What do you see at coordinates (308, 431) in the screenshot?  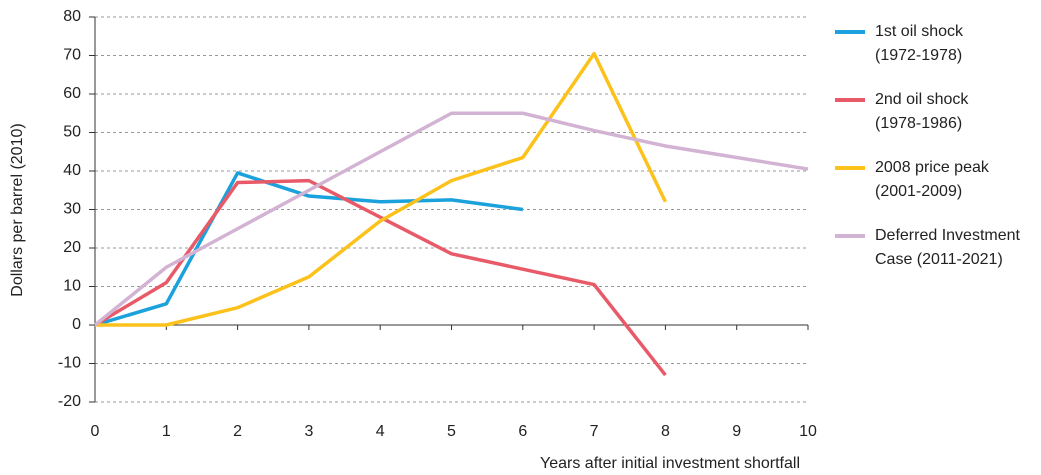 I see `x-tick-label: 3` at bounding box center [308, 431].